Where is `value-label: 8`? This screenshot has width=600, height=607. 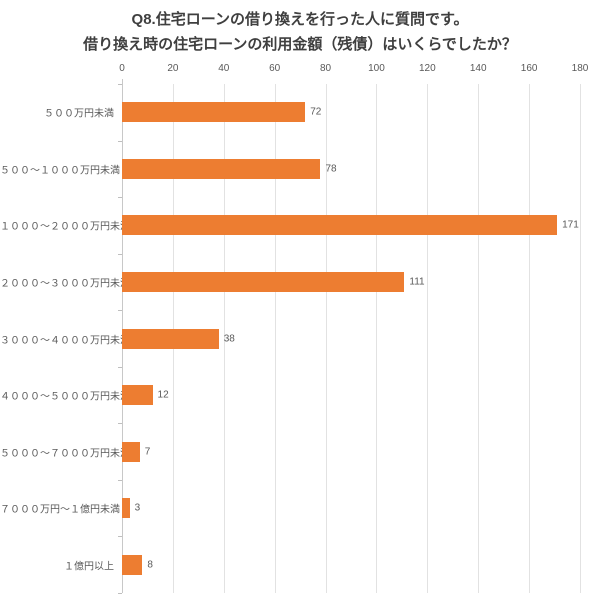
value-label: 8 is located at coordinates (150, 565).